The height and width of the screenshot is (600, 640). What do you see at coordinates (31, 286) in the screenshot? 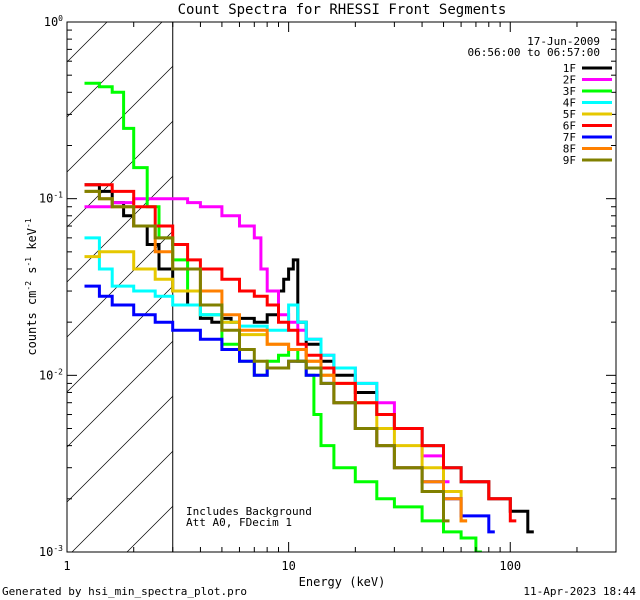
I see `y-axis-label: counts cm-2 s-1 keV-1` at bounding box center [31, 286].